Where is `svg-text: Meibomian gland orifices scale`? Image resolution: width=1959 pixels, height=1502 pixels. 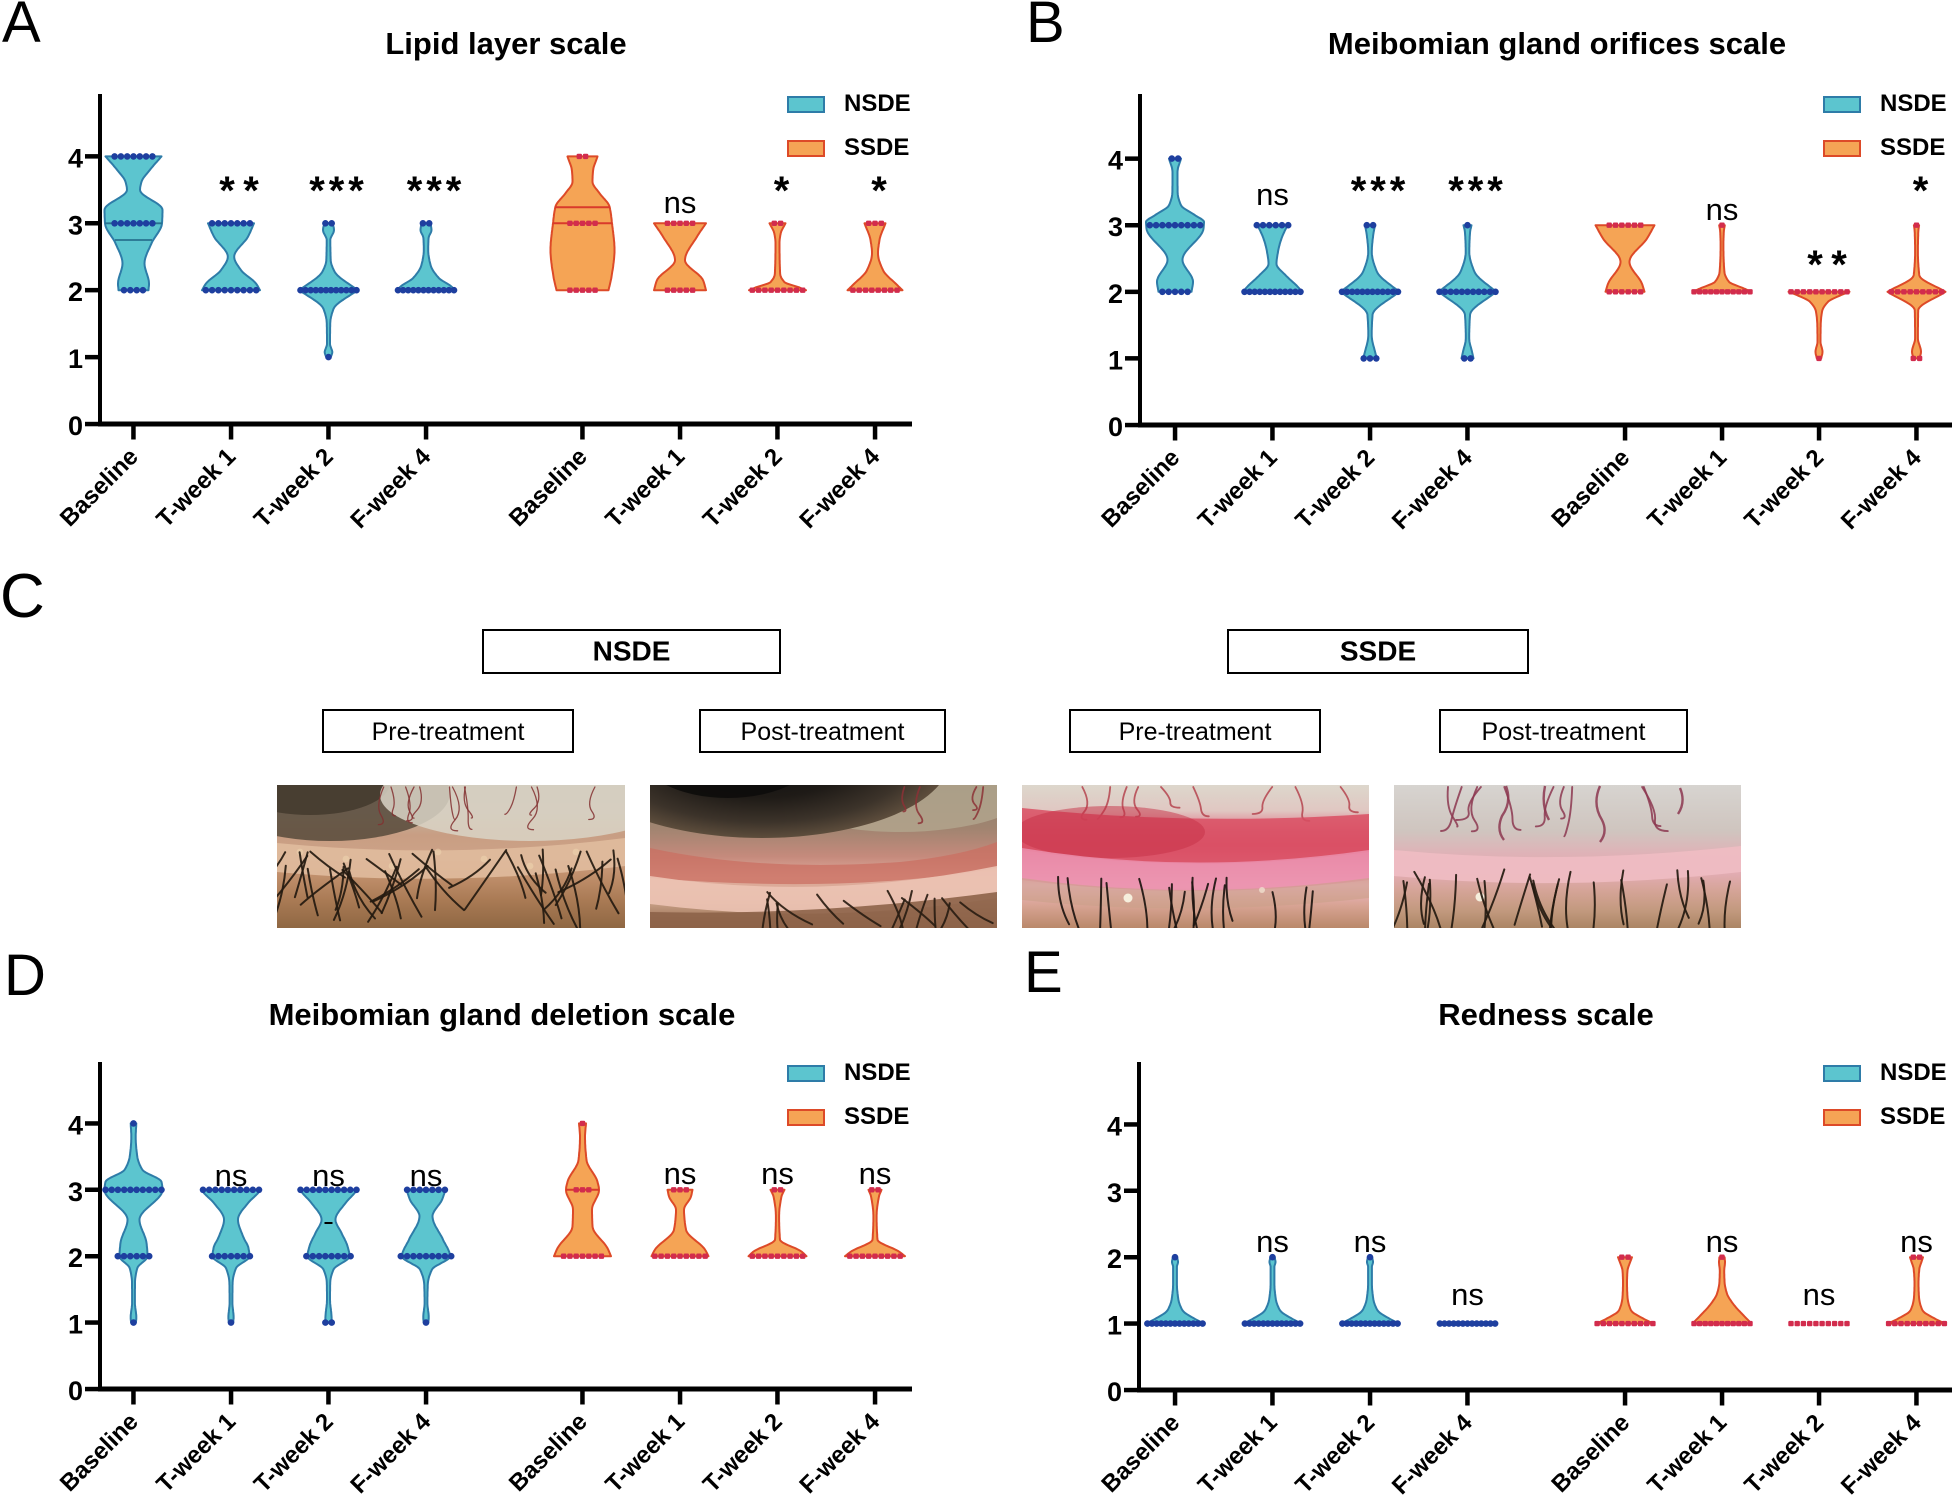
svg-text: Meibomian gland orifices scale is located at coordinates (1557, 43).